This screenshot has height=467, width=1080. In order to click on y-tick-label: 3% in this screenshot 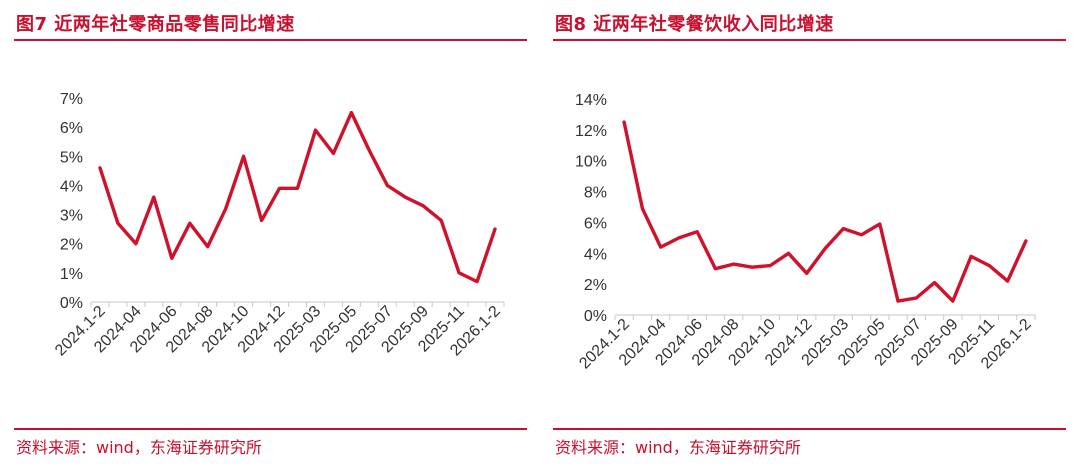, I will do `click(71, 216)`.